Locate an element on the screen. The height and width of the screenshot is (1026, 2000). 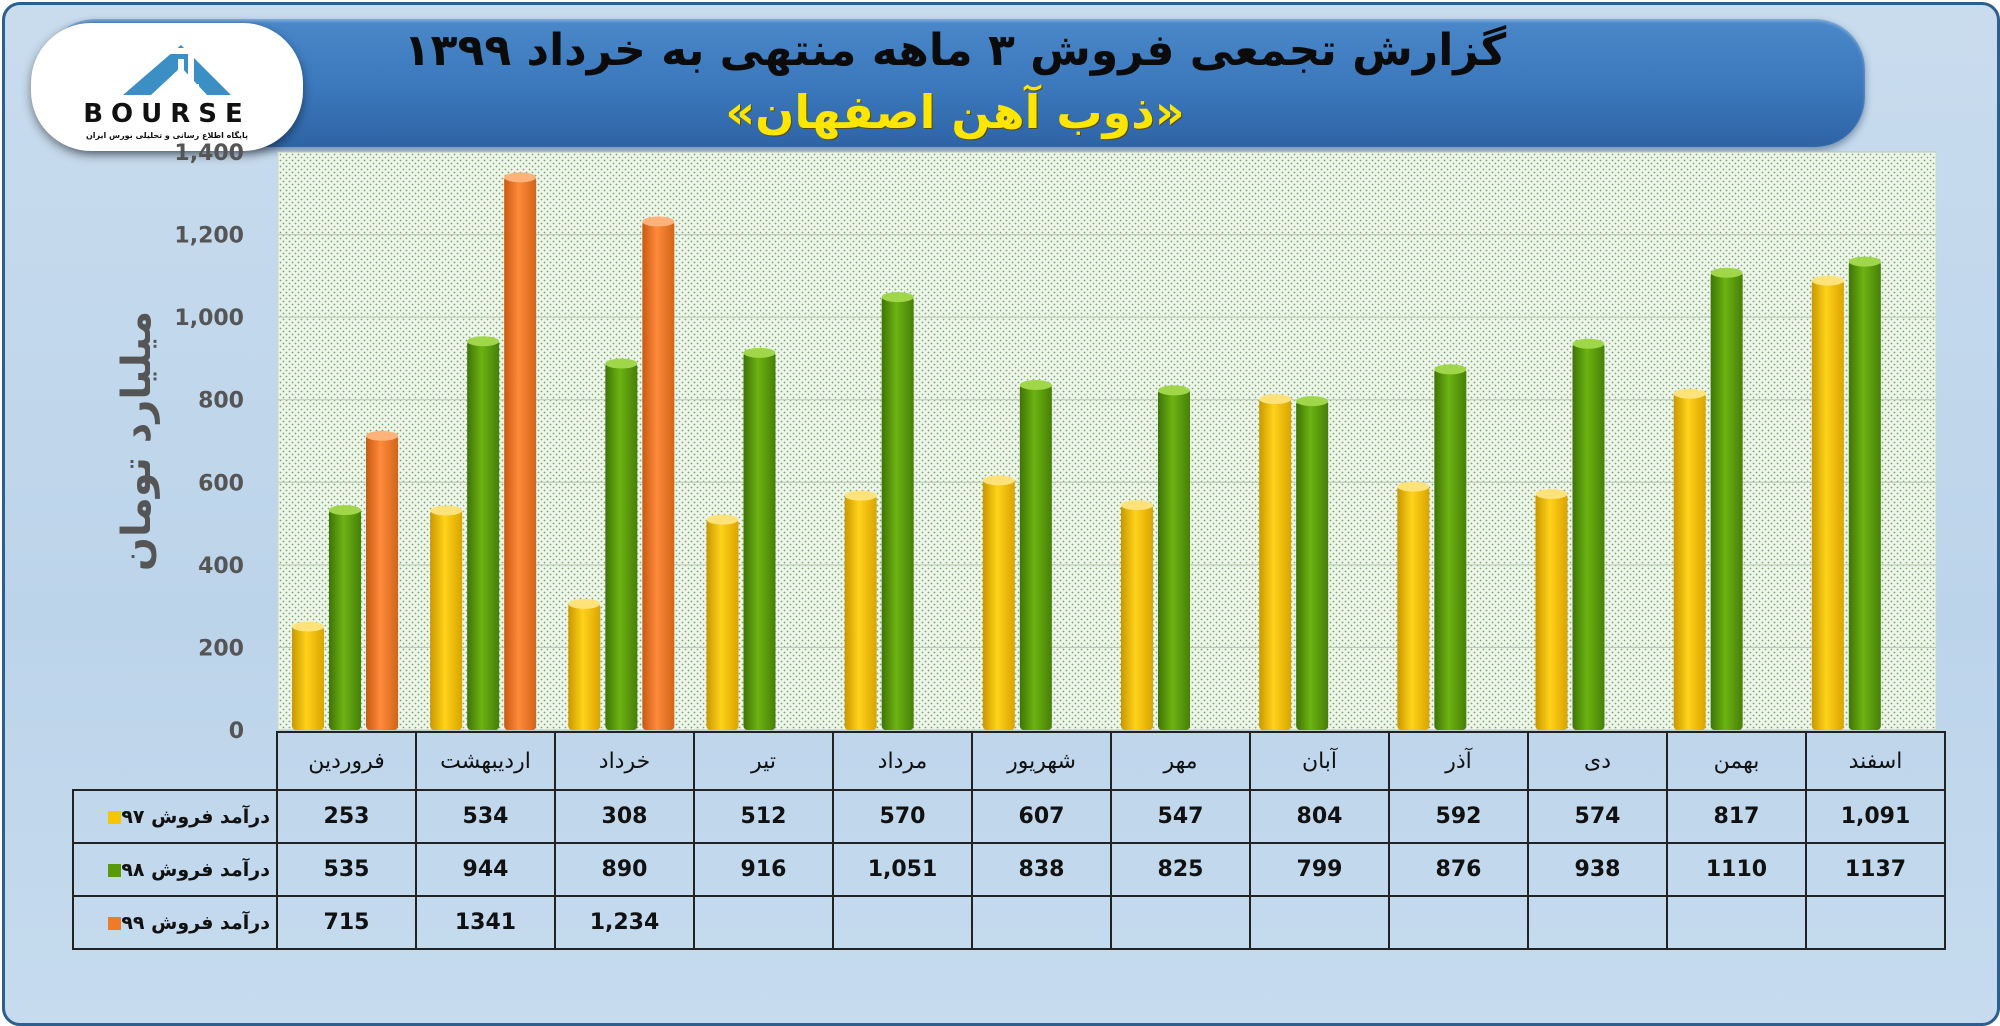
category-label: دی is located at coordinates (1597, 761).